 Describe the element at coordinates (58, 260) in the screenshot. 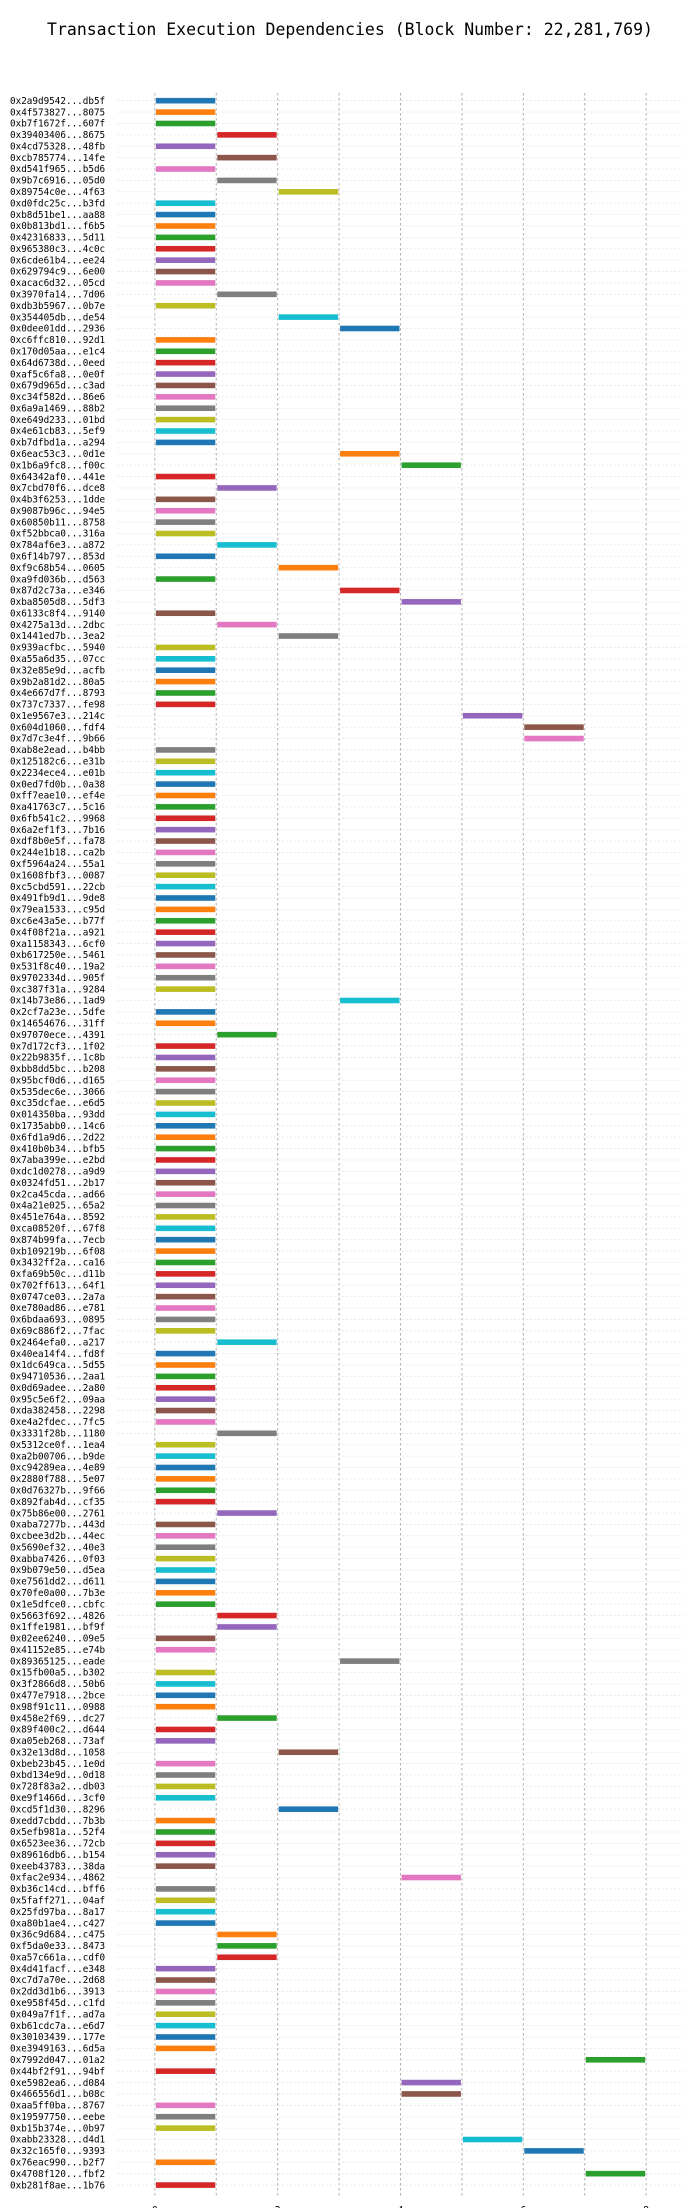

I see `transaction-label: 0x6cde61b4...ee24` at that location.